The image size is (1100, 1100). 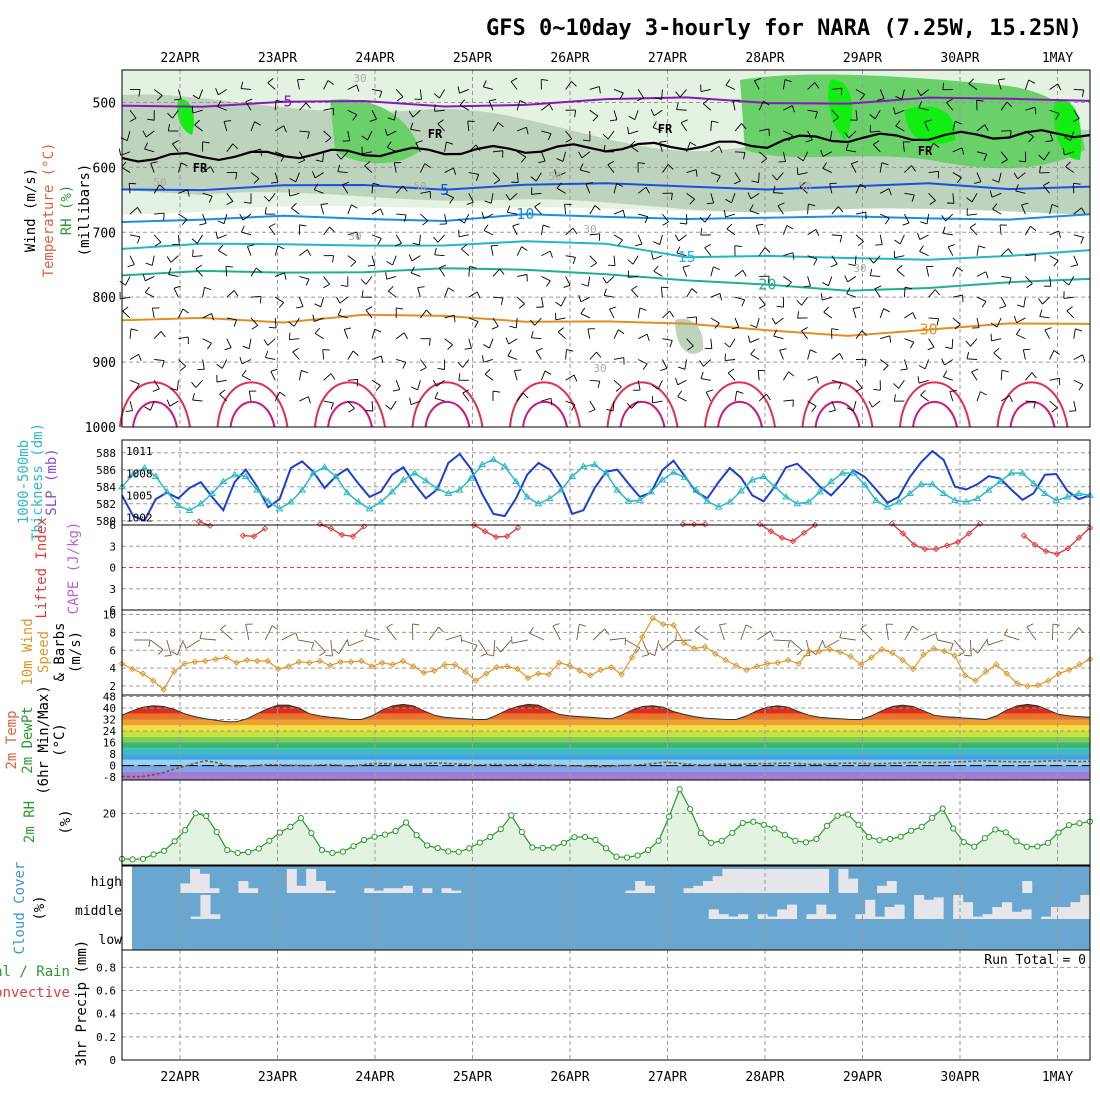 I want to click on date-label-bottom: 29APR, so click(x=862, y=1077).